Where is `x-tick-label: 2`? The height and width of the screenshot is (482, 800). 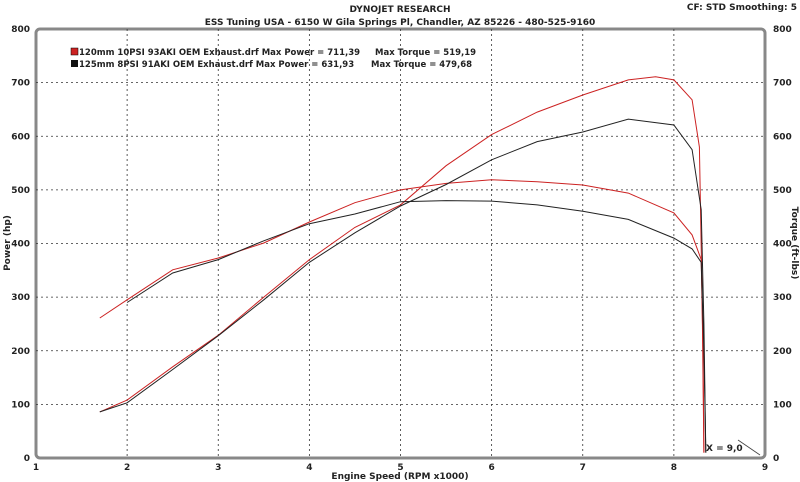 x-tick-label: 2 is located at coordinates (127, 468).